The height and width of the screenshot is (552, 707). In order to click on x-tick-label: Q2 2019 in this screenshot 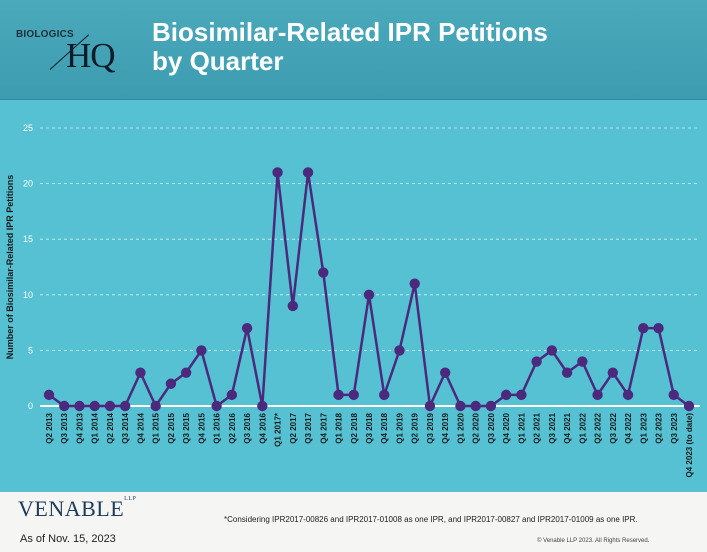, I will do `click(415, 427)`.